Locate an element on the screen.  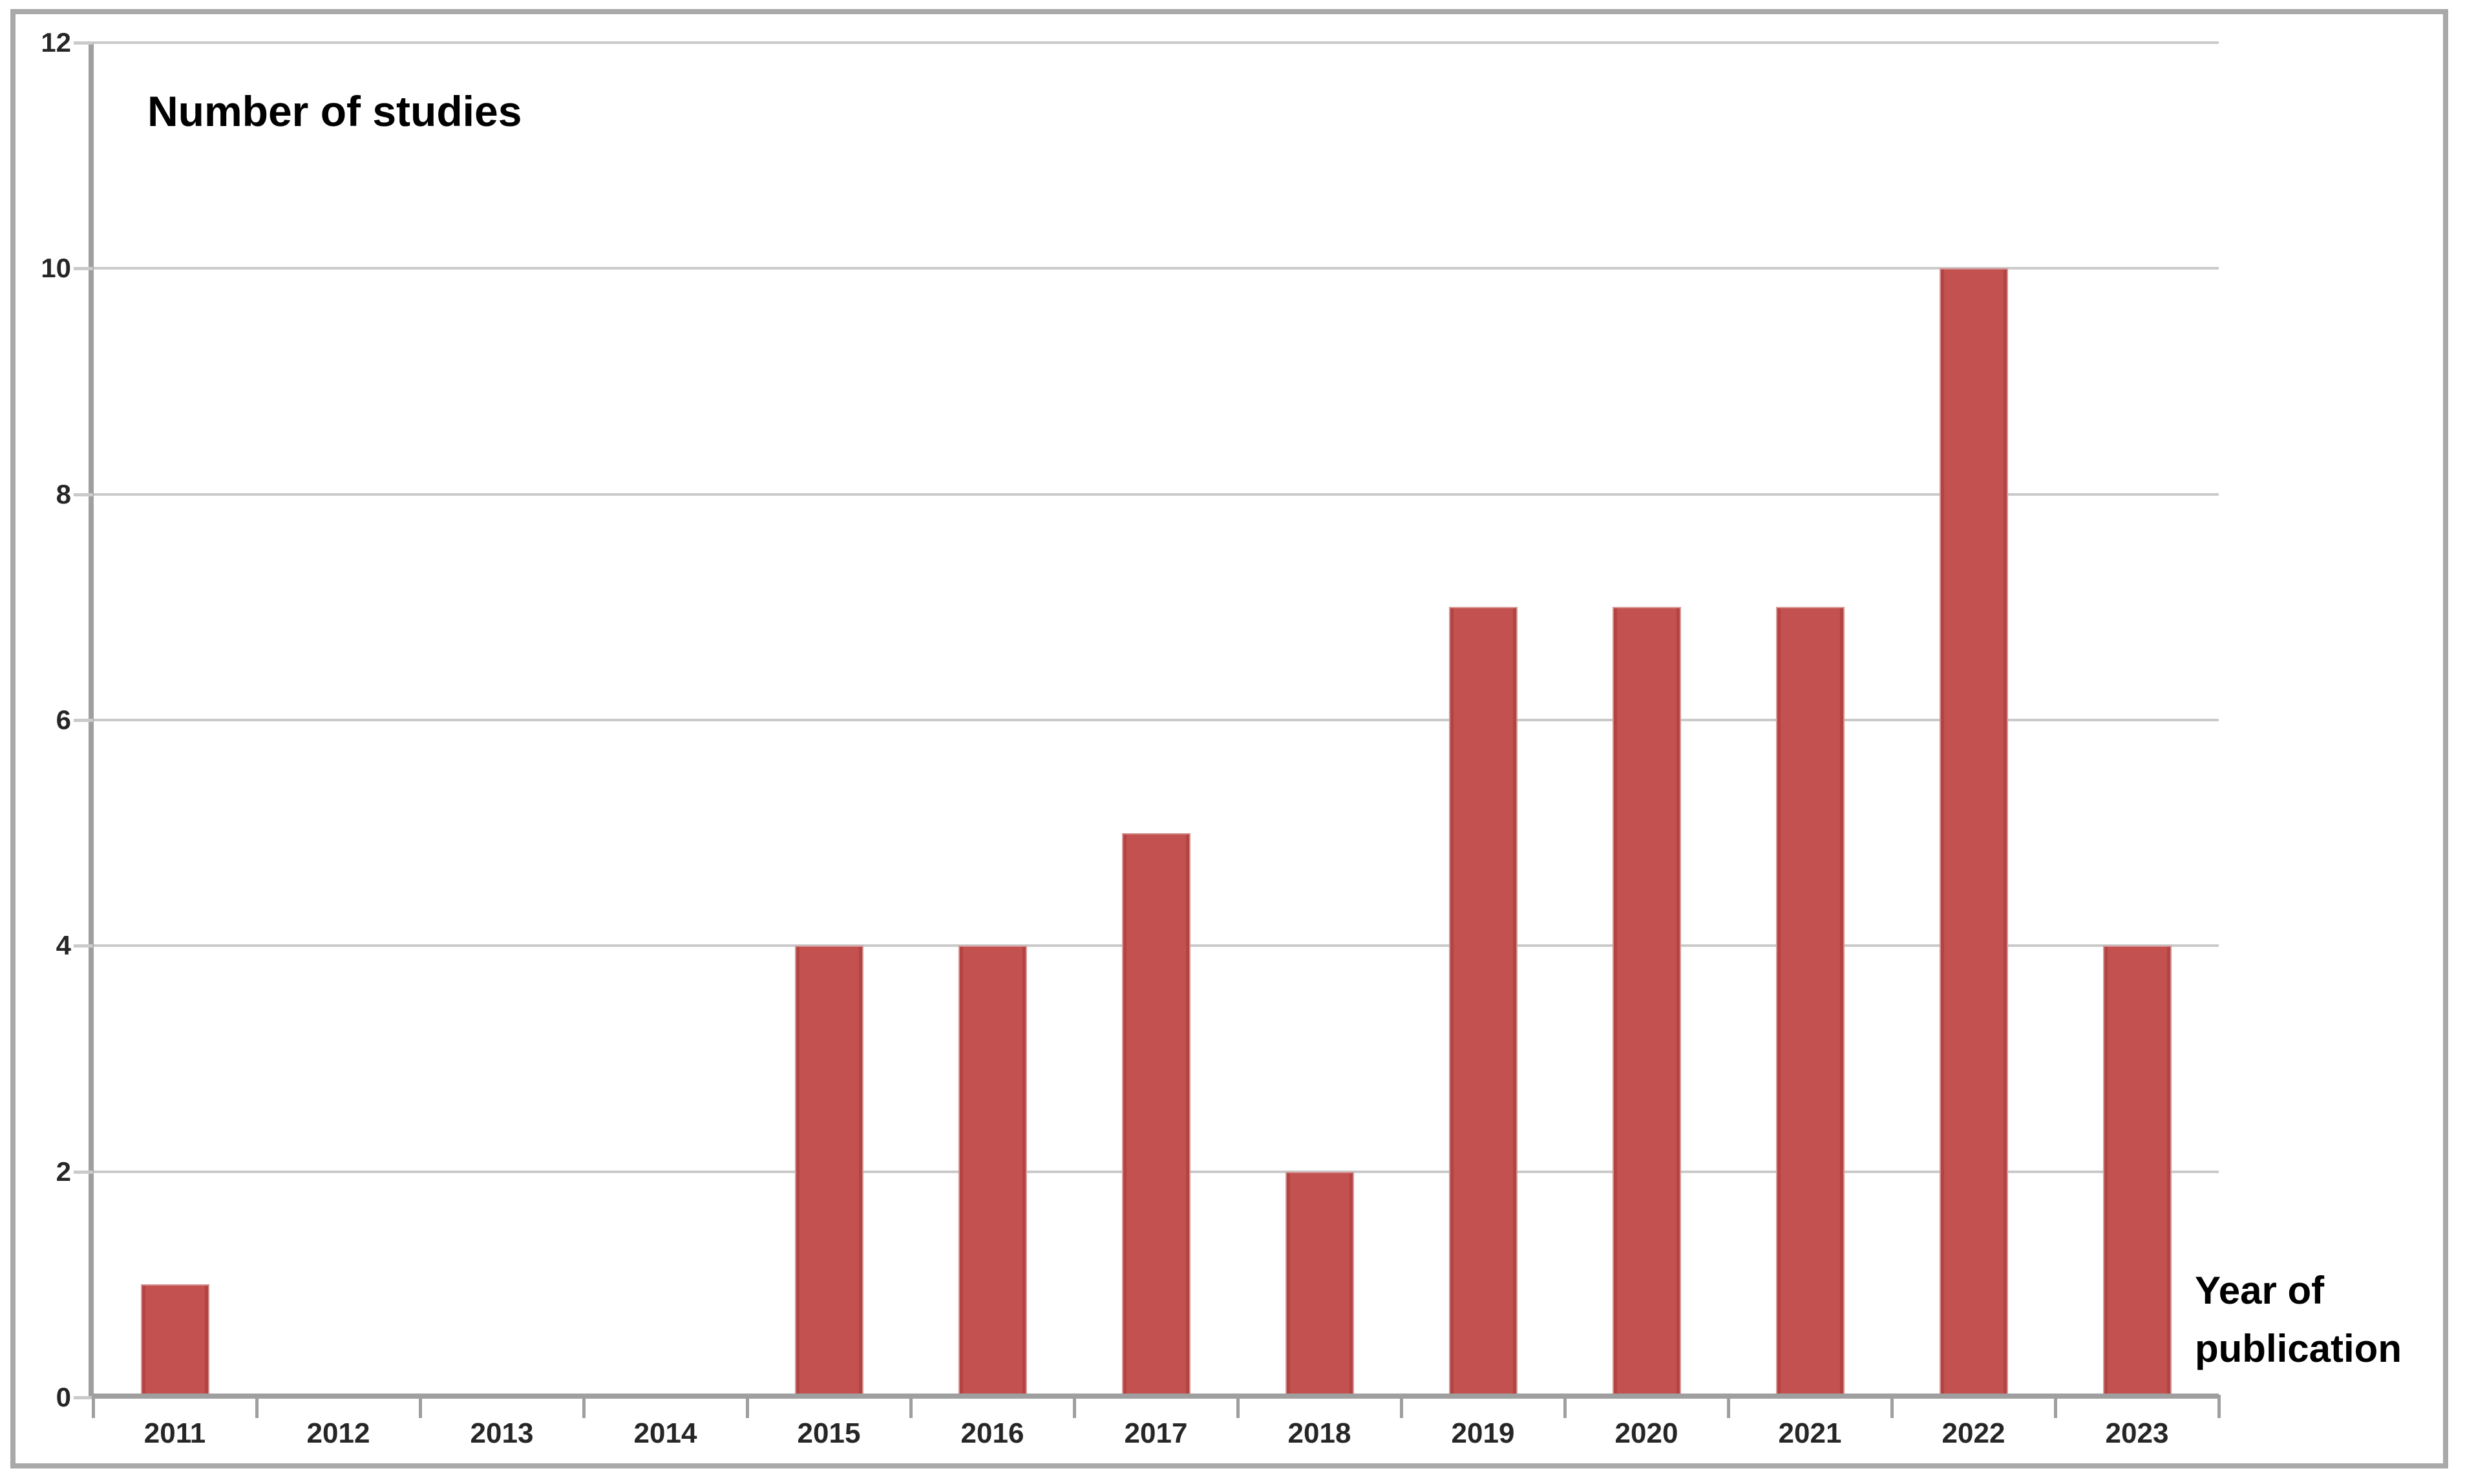
bar-2023 is located at coordinates (2137, 1171).